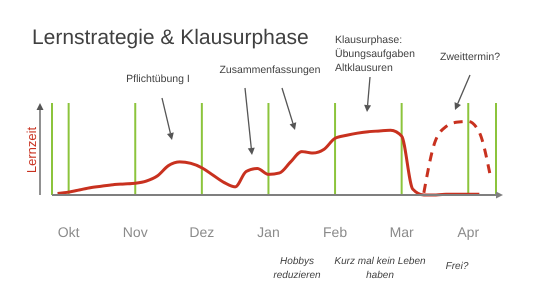 The height and width of the screenshot is (297, 541). What do you see at coordinates (158, 79) in the screenshot?
I see `text: Pflichtübung I` at bounding box center [158, 79].